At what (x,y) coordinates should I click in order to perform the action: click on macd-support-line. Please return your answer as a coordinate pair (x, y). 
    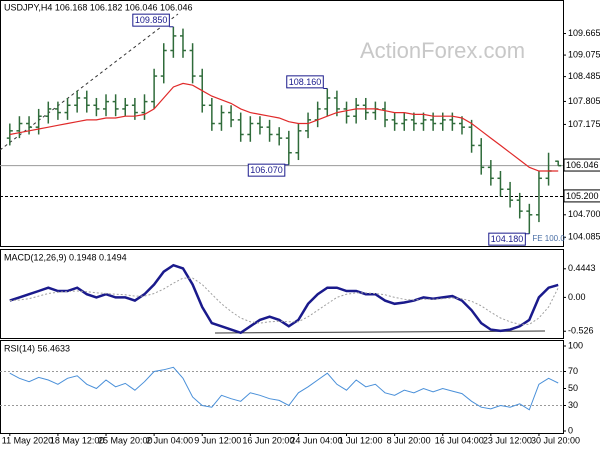
    Looking at the image, I should click on (380, 332).